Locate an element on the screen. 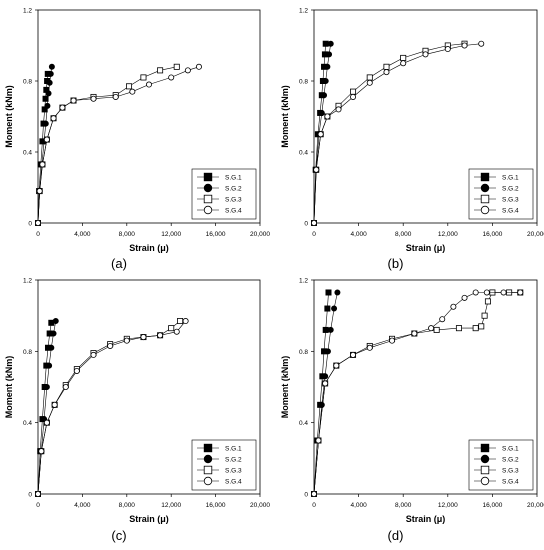  y-tick-label: 1.2 is located at coordinates (27, 281).